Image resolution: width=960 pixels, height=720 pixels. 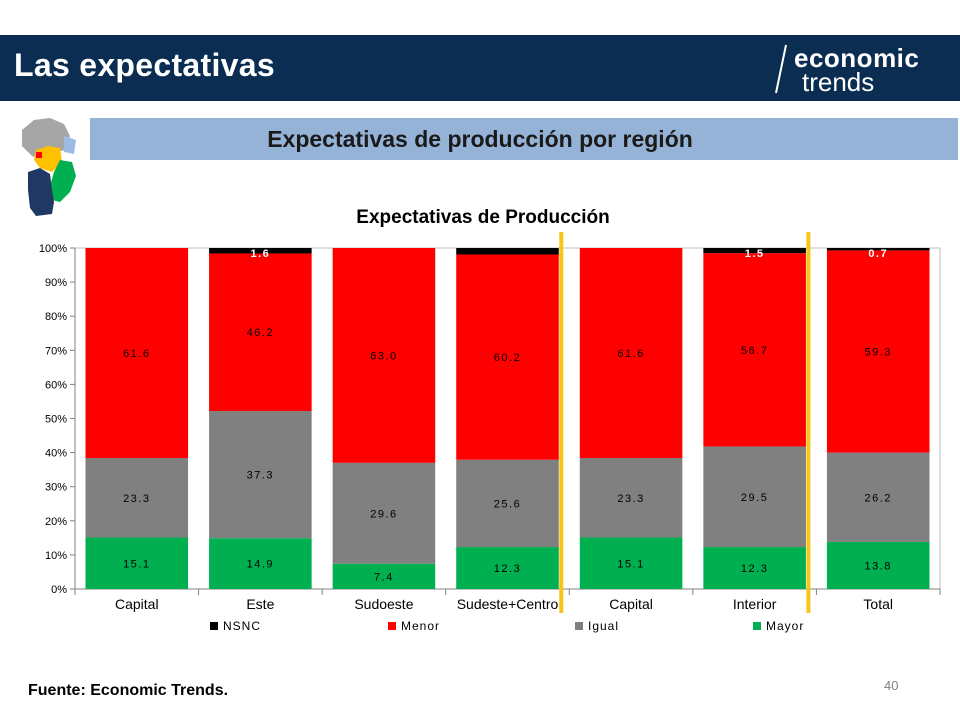 What do you see at coordinates (260, 254) in the screenshot?
I see `data-label: 1.6` at bounding box center [260, 254].